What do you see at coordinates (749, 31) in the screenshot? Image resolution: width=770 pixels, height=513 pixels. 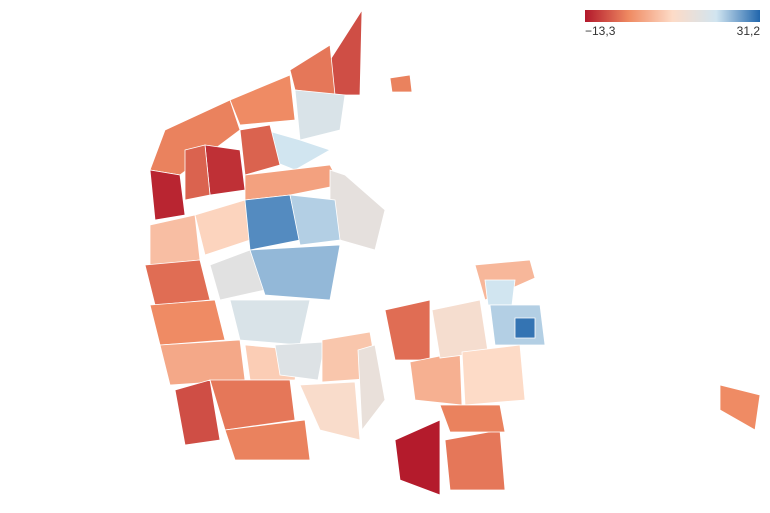 I see `legend-max: 31,2` at bounding box center [749, 31].